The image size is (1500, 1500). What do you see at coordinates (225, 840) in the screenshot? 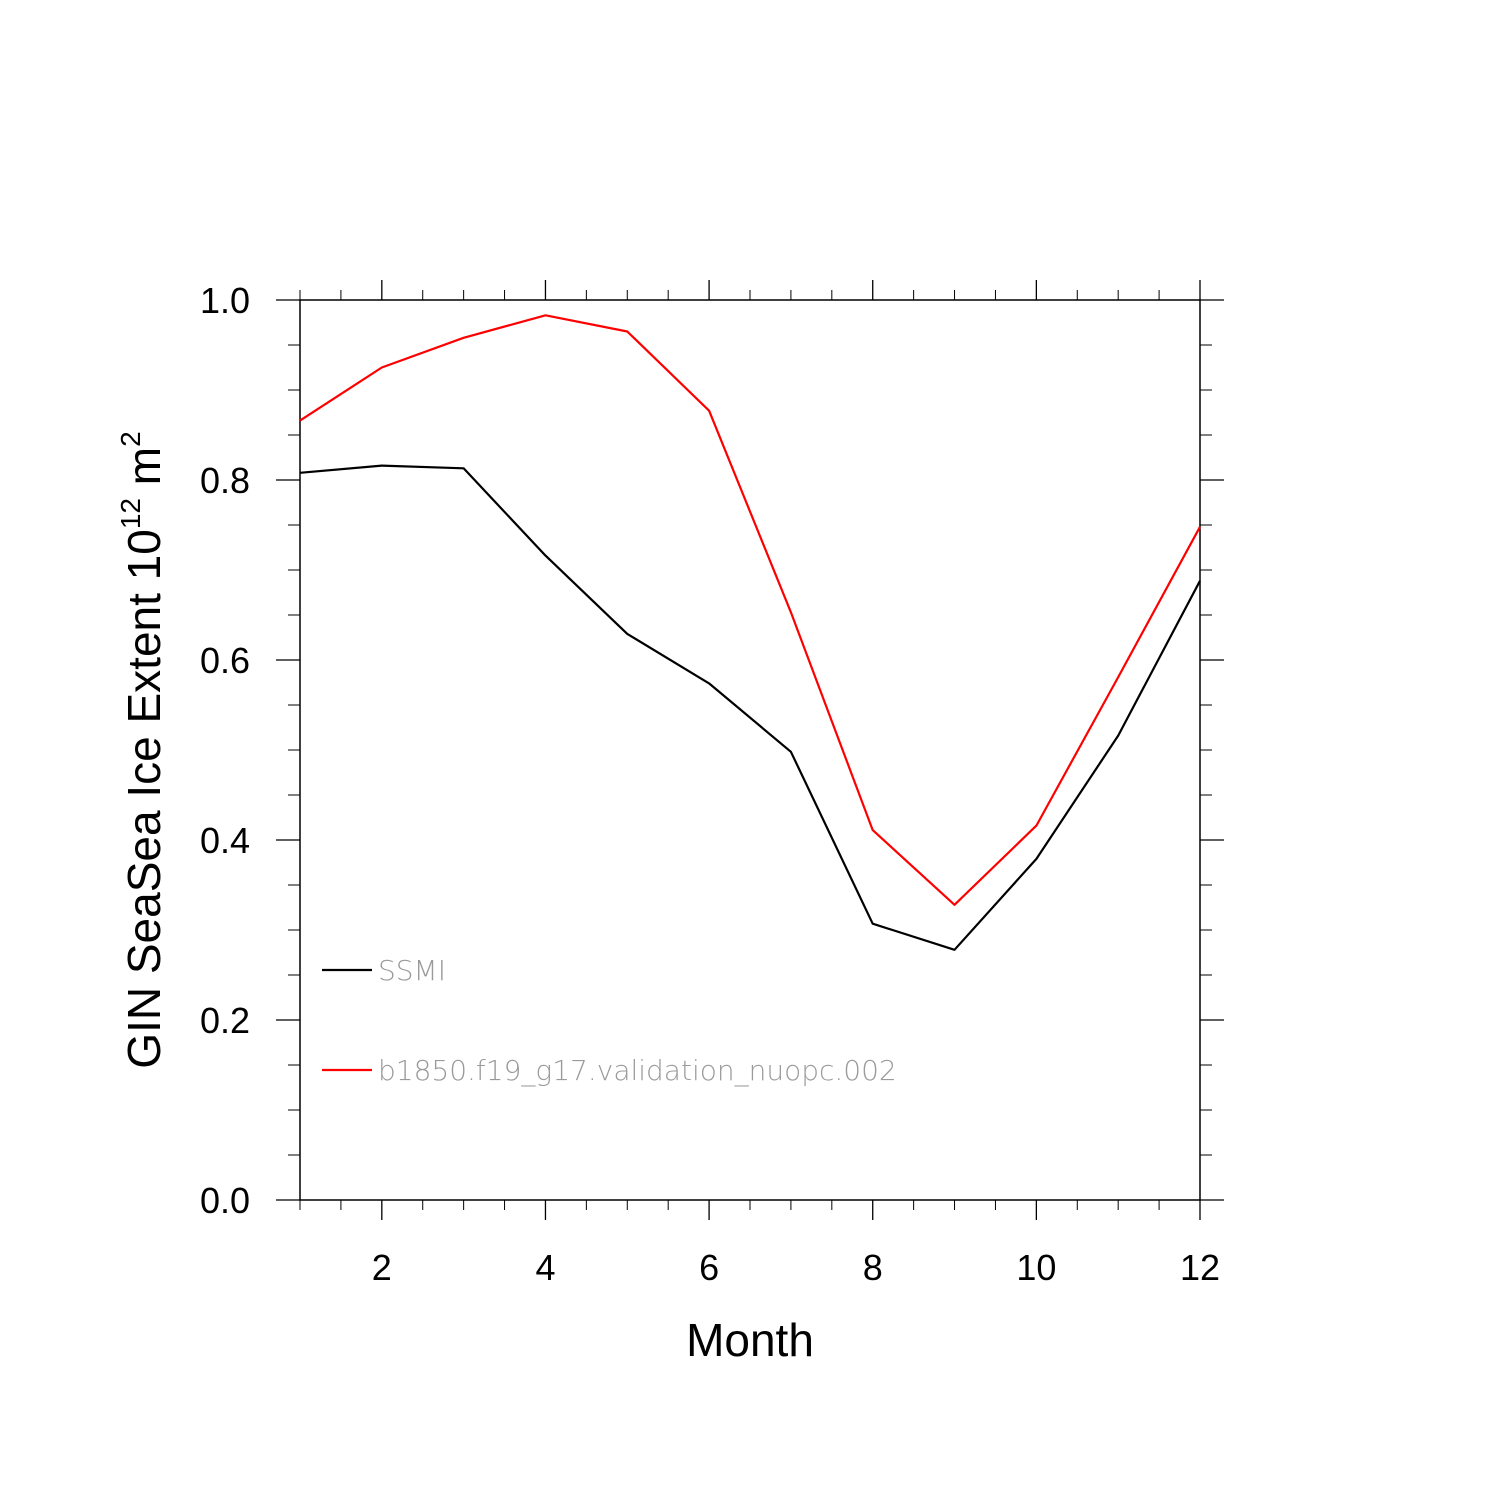
I see `y-tick-label: 0.4` at bounding box center [225, 840].